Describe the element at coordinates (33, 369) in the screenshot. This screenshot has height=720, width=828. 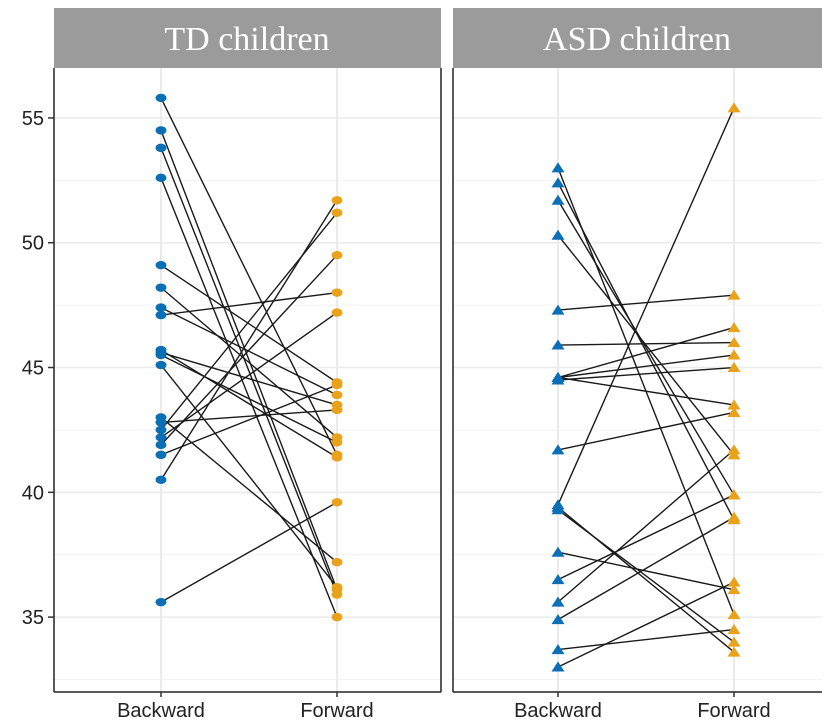
I see `y-tick-label-2: 45` at that location.